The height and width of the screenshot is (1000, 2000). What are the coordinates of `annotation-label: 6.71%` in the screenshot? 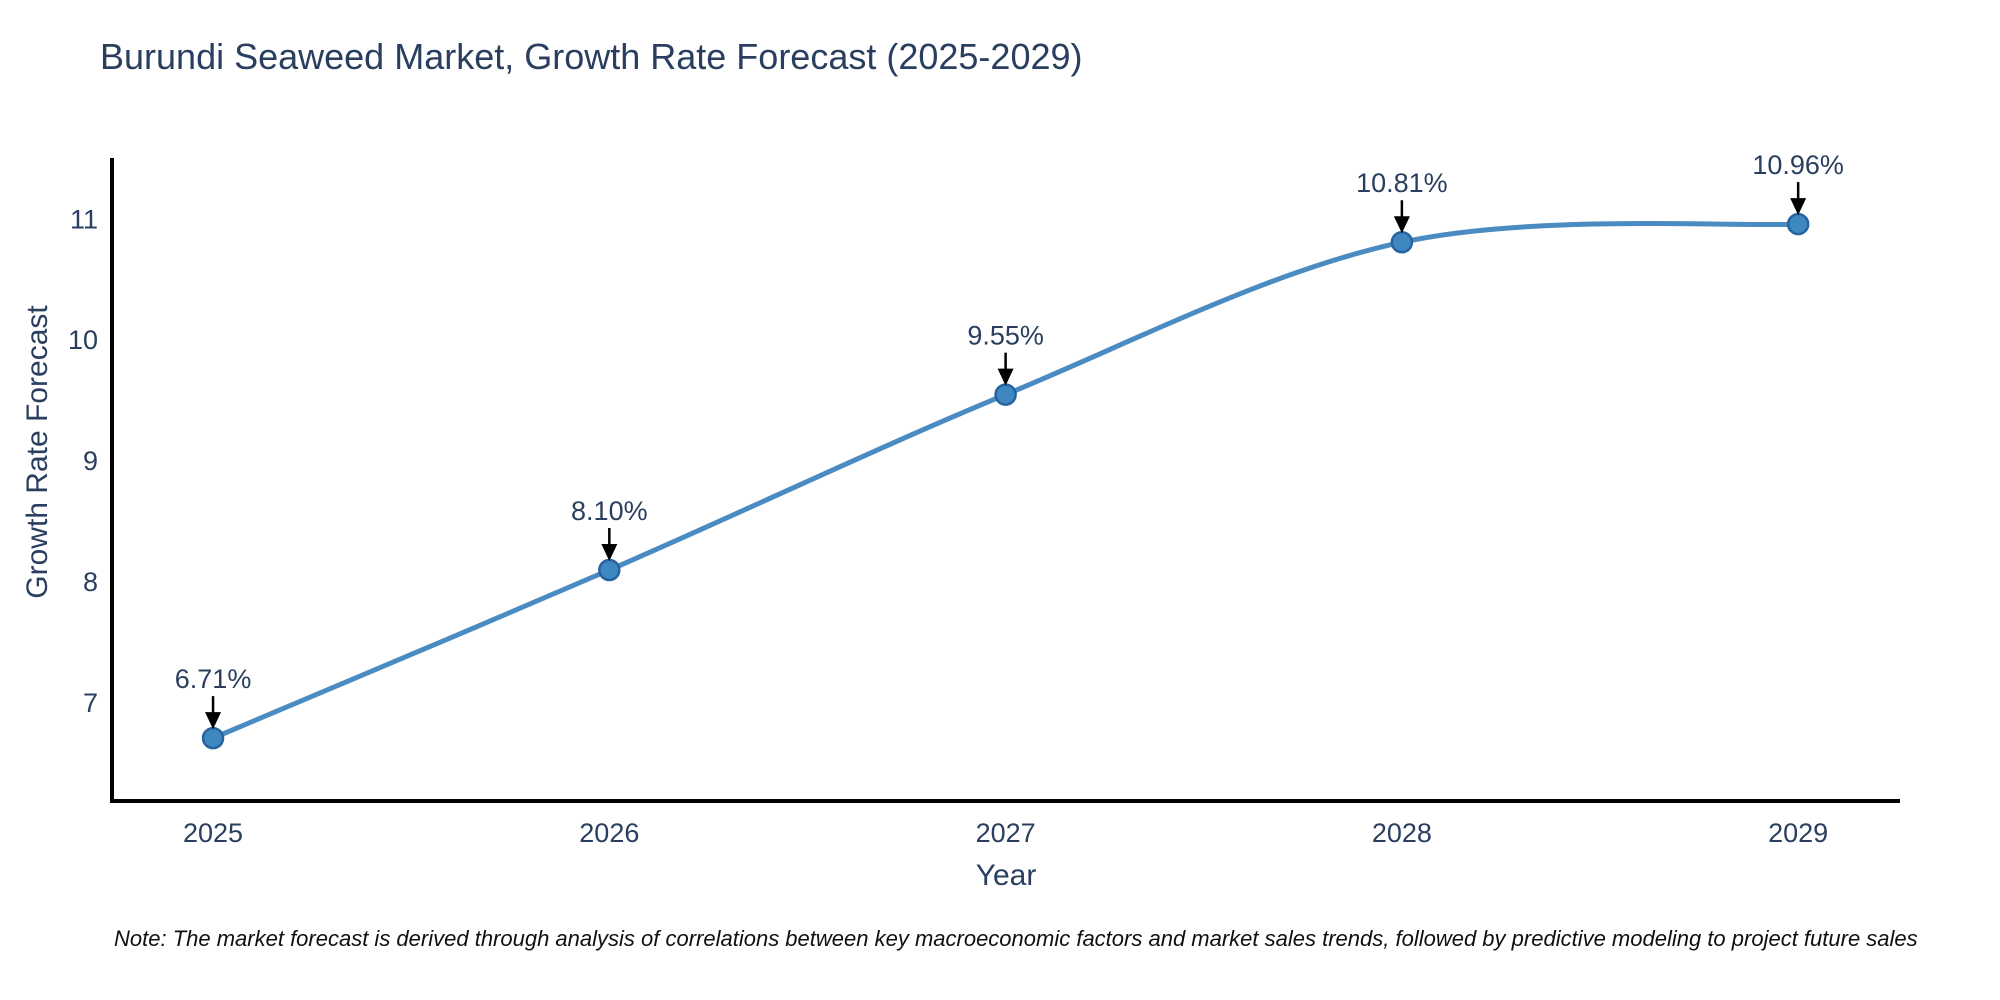 It's located at (213, 679).